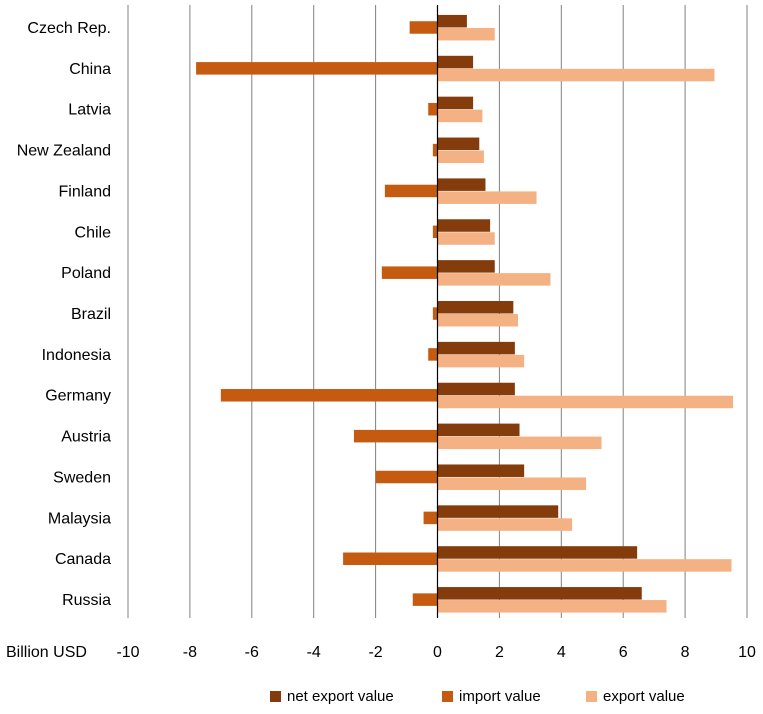 The image size is (763, 714). I want to click on x-axis-label: Billion USD, so click(46, 652).